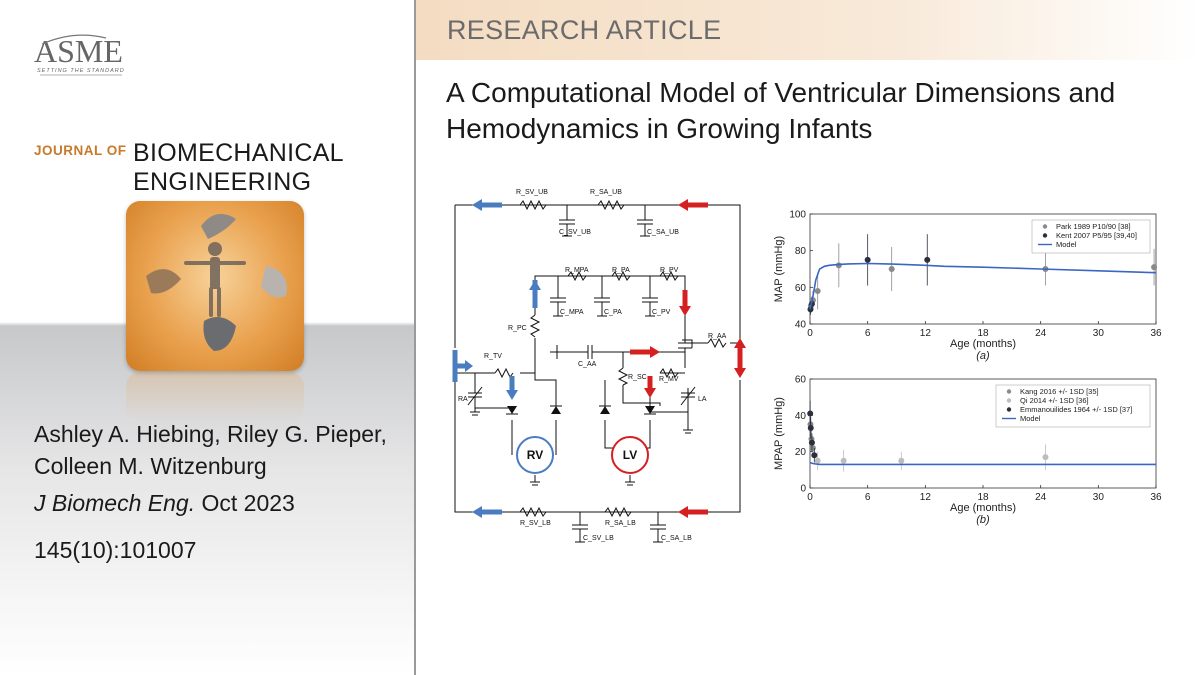 This screenshot has height=675, width=1200. Describe the element at coordinates (572, 312) in the screenshot. I see `label-c-mpa: C_MPA` at that location.